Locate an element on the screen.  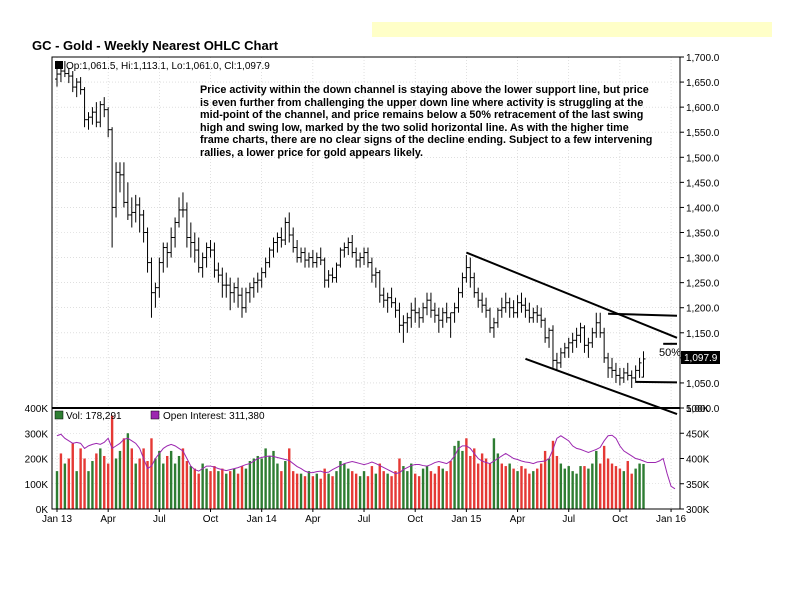
volume-panel-frame is located at coordinates (366, 458).